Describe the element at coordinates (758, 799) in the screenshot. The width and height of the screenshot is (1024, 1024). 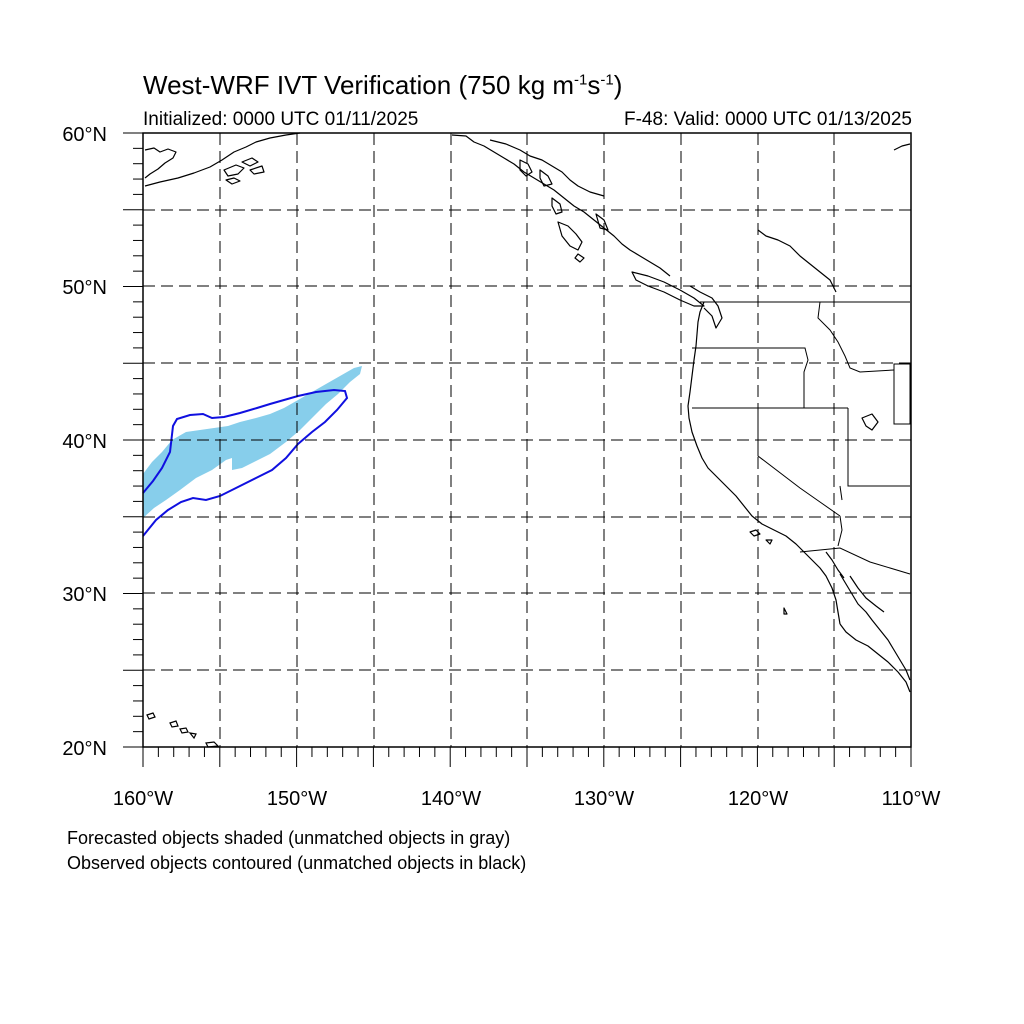
I see `lon-label-120w: 120°W` at that location.